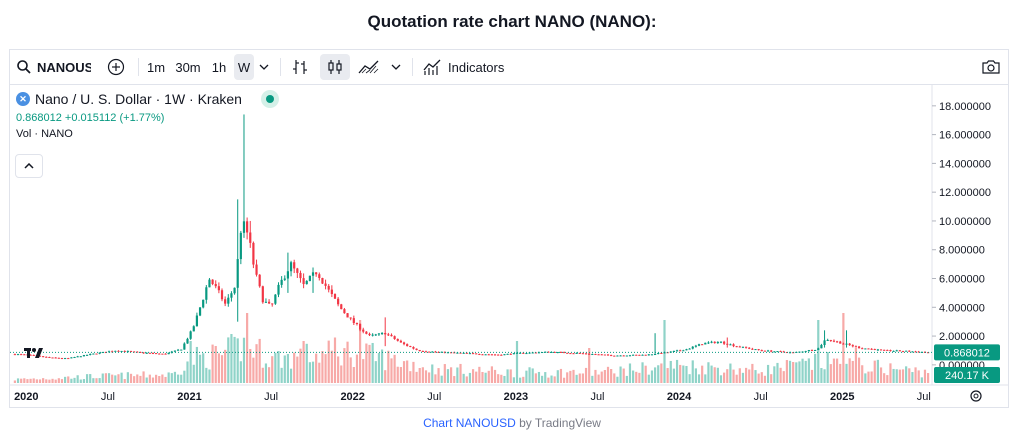  Describe the element at coordinates (138, 99) in the screenshot. I see `legend-title: Nano / U. S. Dollar · 1W · Kraken` at that location.